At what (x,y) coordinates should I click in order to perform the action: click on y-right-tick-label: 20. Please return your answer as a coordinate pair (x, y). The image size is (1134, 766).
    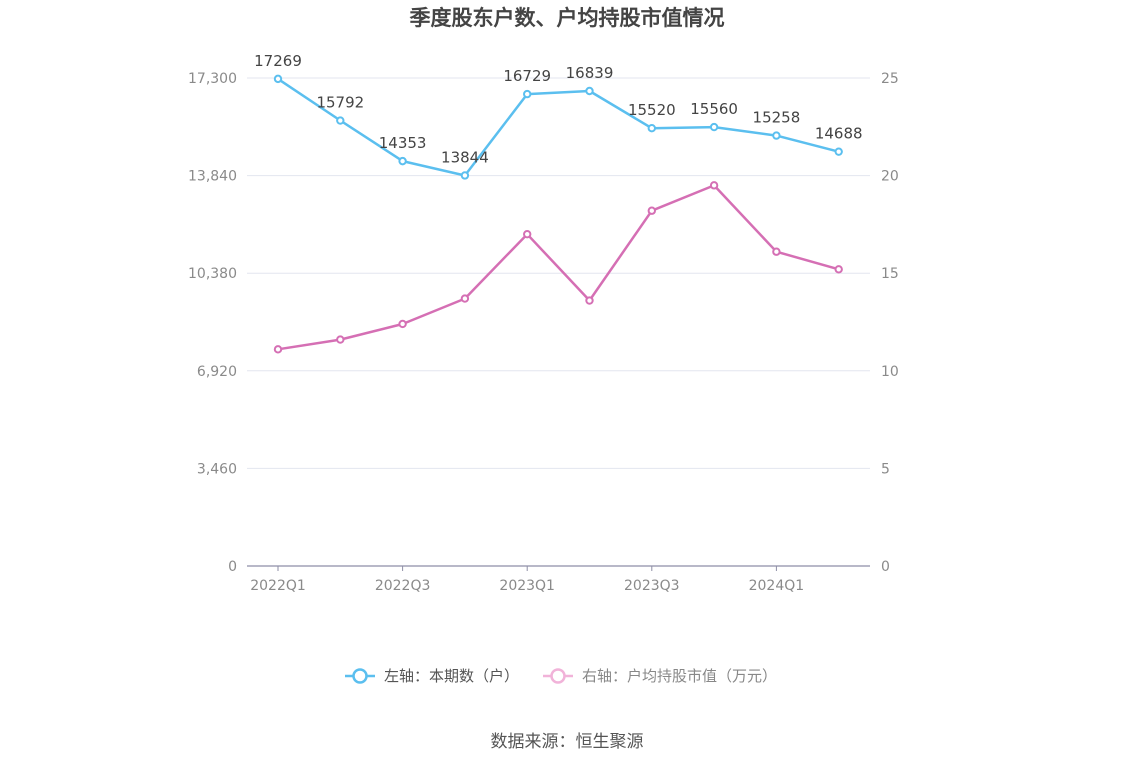
    Looking at the image, I should click on (890, 177).